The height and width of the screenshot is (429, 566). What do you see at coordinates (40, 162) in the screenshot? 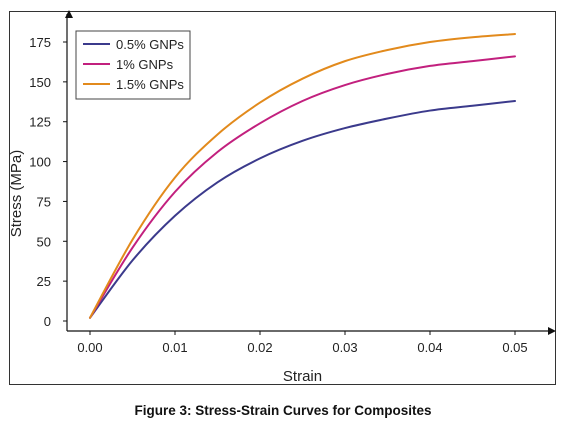
I see `y-tick-label: 100` at bounding box center [40, 162].